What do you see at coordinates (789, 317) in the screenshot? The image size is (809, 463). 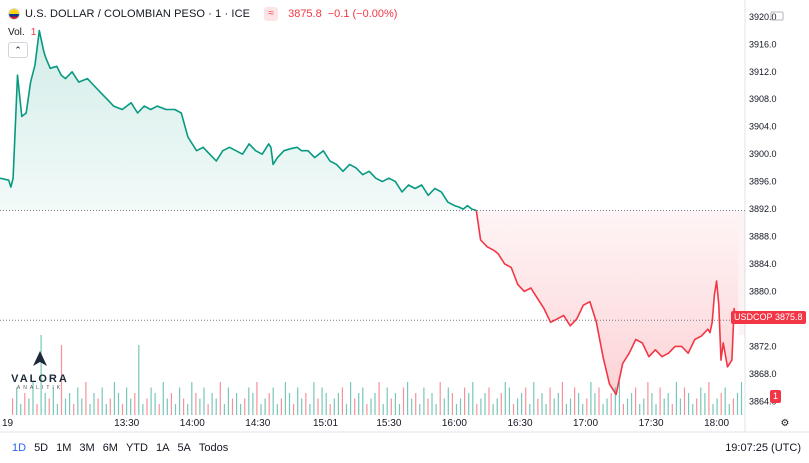 I see `price-tag-value: 3875.8` at bounding box center [789, 317].